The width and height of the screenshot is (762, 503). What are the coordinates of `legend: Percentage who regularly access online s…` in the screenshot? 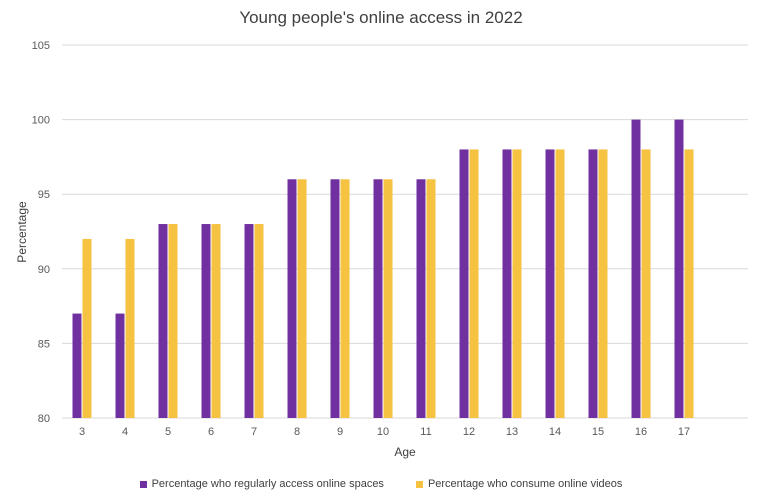 It's located at (381, 484).